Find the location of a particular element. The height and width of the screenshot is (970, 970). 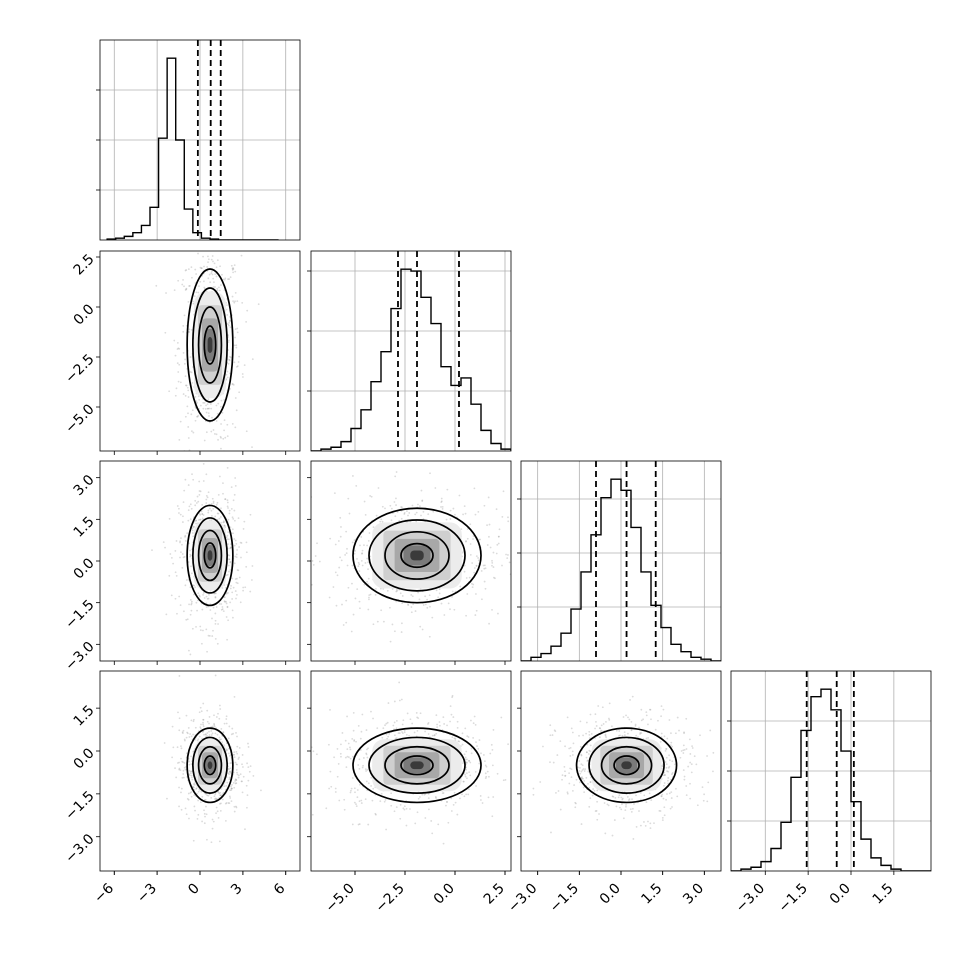

y-tick-label: 1.5 is located at coordinates (84, 715).